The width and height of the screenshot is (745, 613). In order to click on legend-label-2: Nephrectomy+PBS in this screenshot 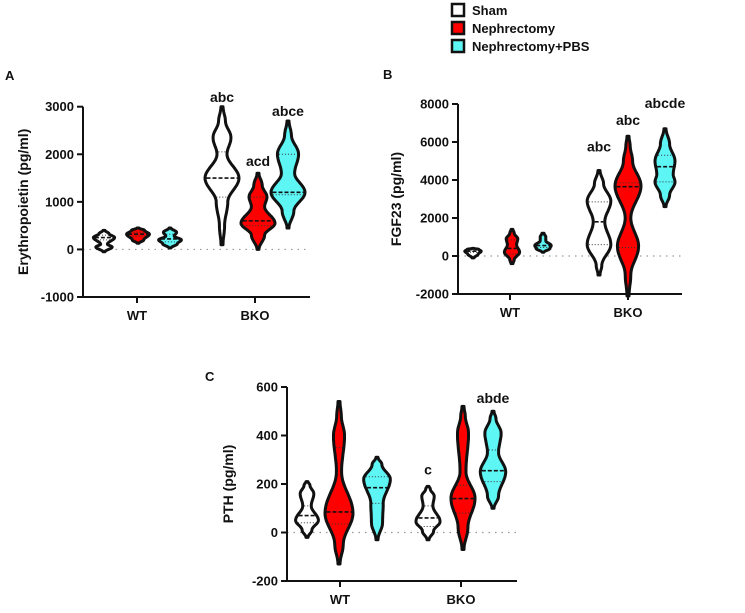, I will do `click(531, 46)`.